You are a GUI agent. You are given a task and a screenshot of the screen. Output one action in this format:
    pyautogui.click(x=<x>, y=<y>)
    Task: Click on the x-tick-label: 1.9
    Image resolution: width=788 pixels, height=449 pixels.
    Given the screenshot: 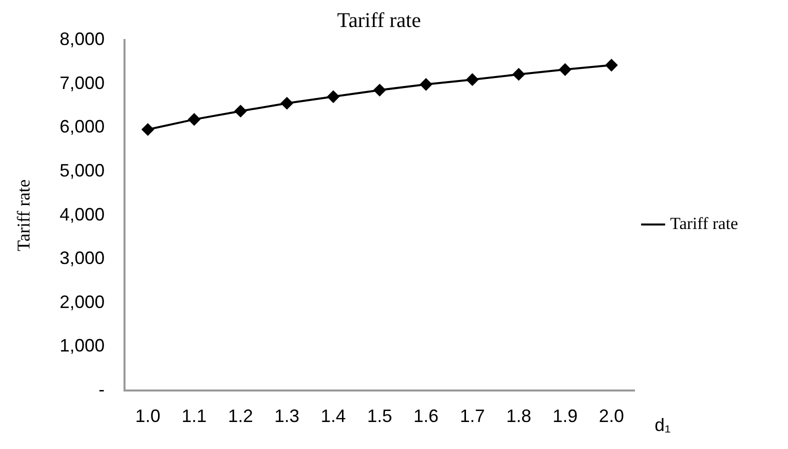 What is the action you would take?
    pyautogui.click(x=565, y=416)
    